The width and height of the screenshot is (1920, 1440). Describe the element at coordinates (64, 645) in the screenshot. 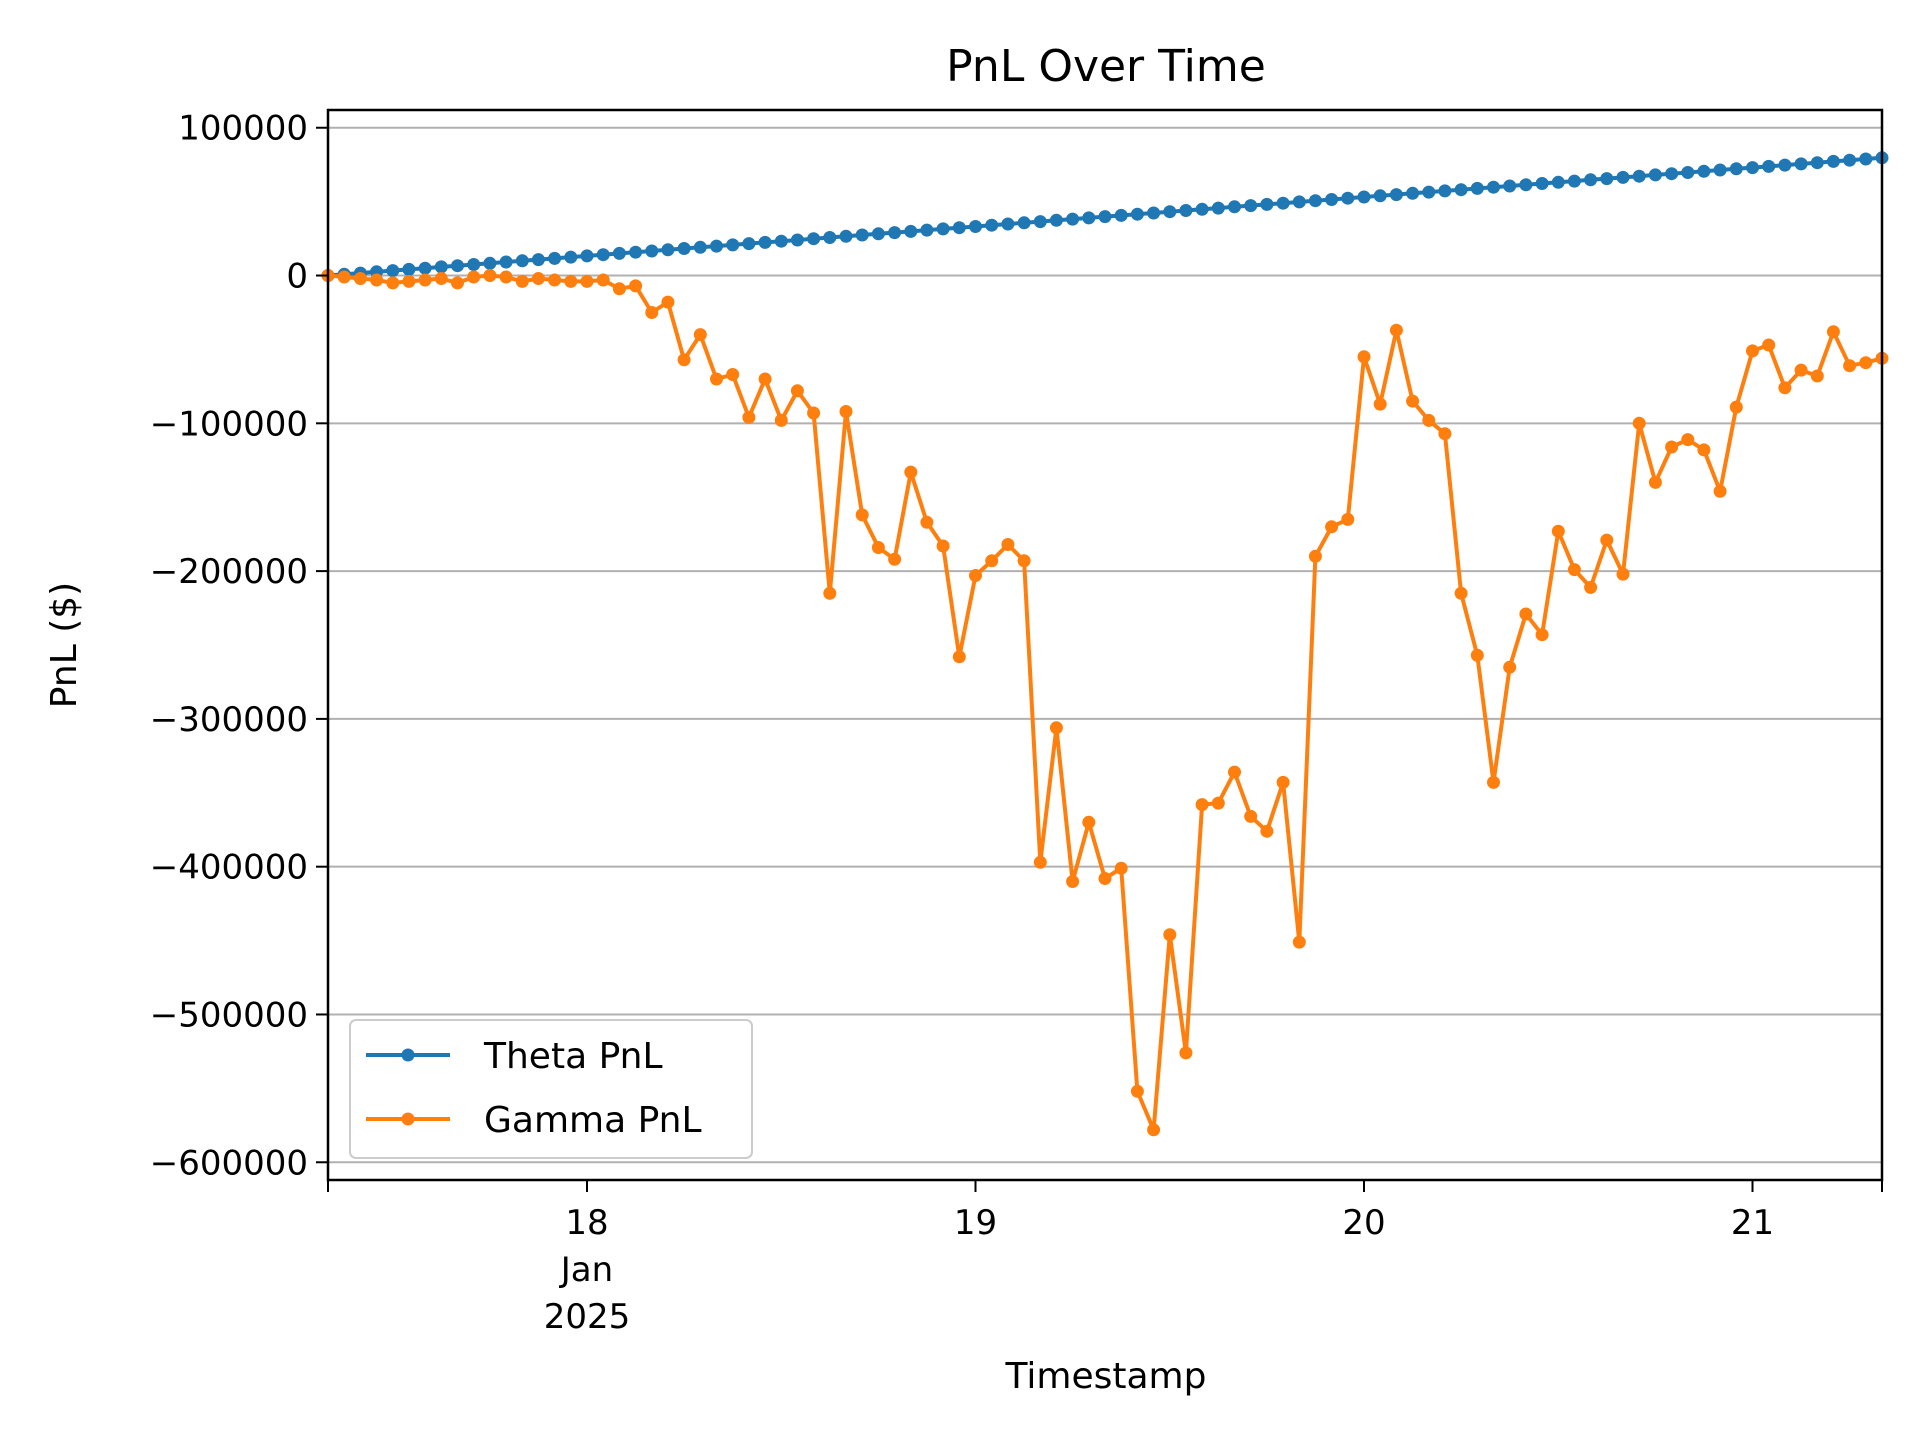

I see `y-axis-label: PnL ($)` at that location.